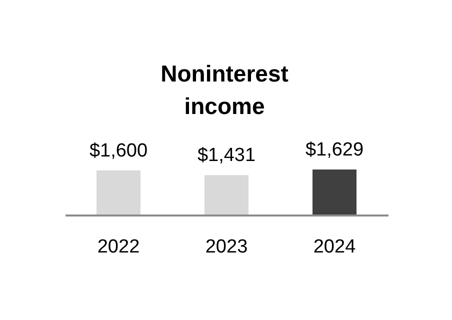 The width and height of the screenshot is (452, 320). I want to click on x-tick-label: 2023, so click(226, 247).